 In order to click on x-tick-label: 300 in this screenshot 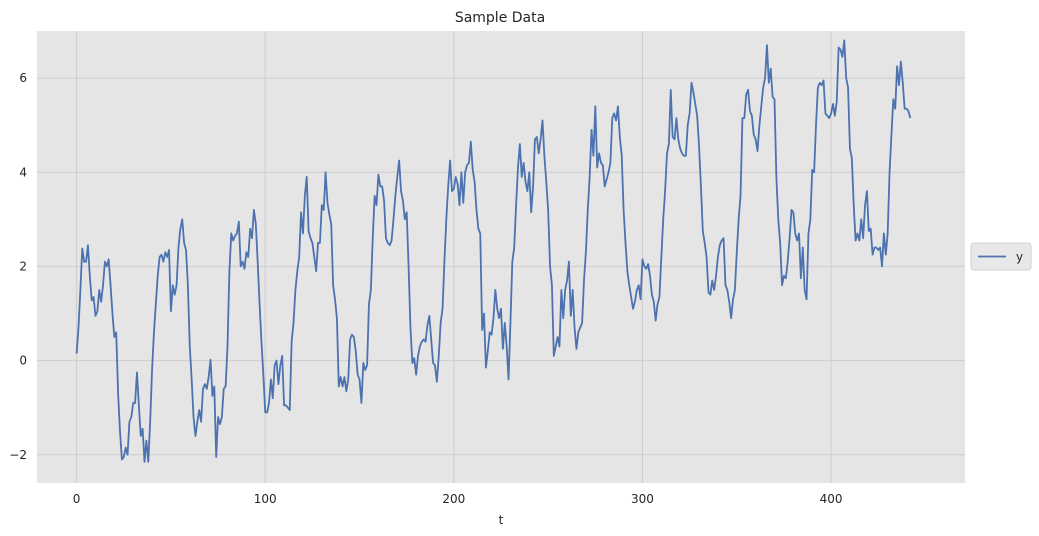, I will do `click(642, 499)`.